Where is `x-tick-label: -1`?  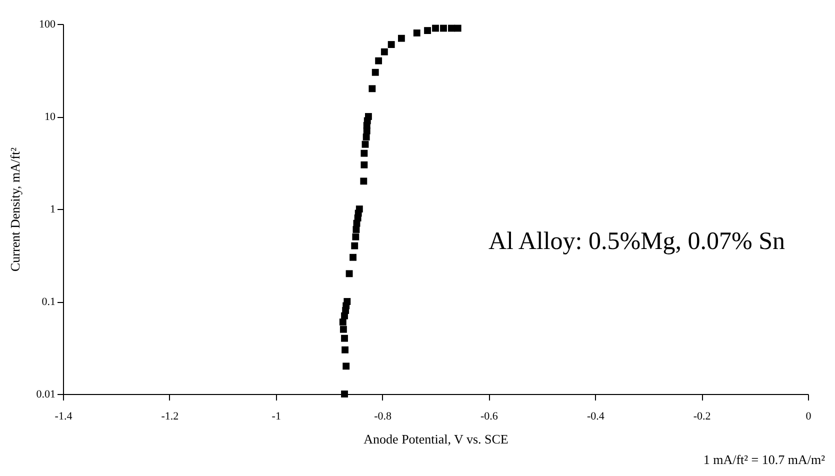
x-tick-label: -1 is located at coordinates (276, 416).